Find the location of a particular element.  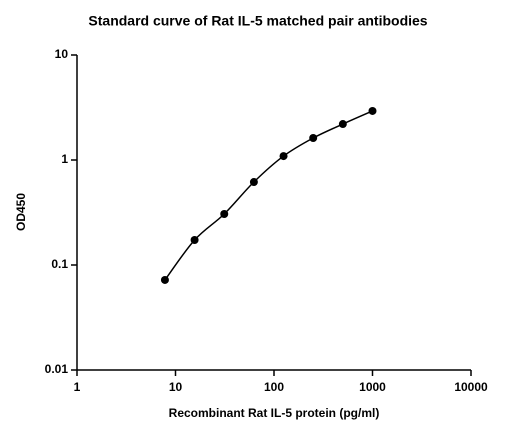

y-axis-label: OD450 is located at coordinates (21, 212).